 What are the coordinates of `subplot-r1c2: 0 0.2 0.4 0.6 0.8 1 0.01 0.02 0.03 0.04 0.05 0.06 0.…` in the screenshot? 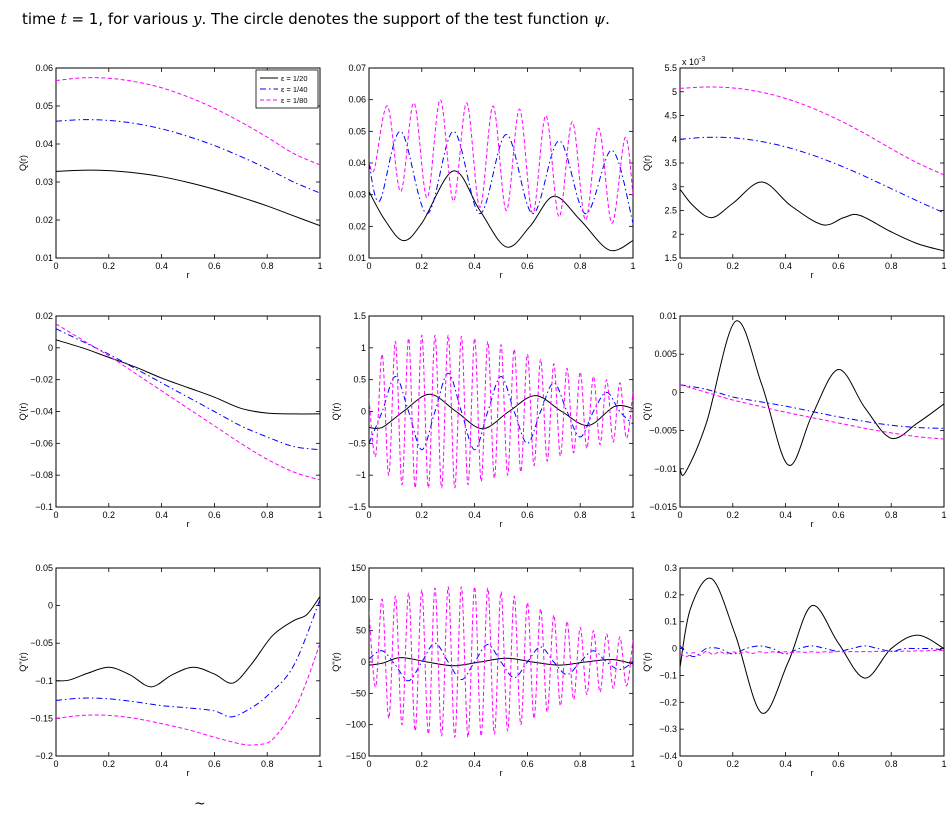 It's located at (491, 171).